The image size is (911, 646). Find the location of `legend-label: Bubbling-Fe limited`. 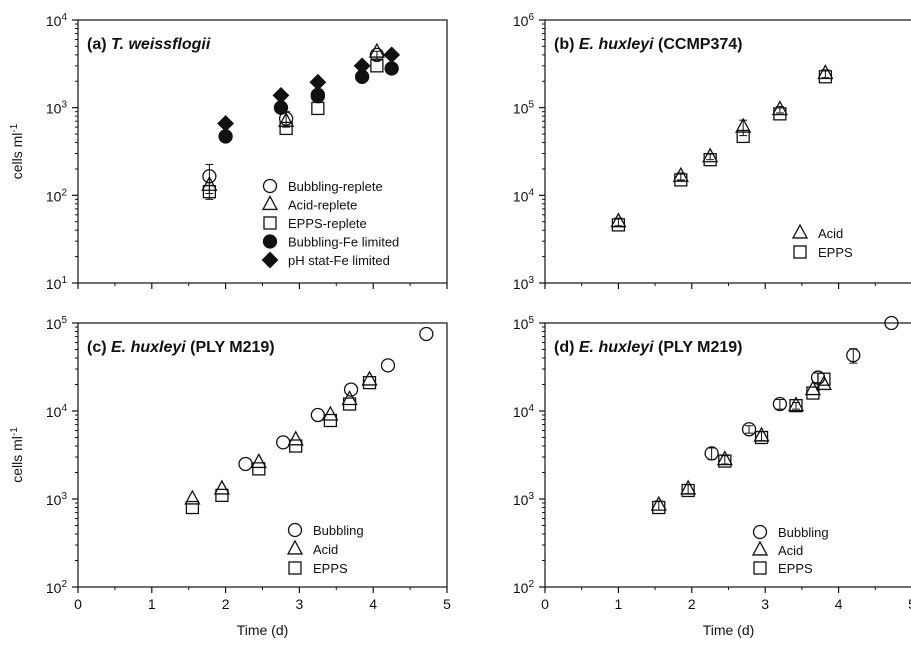

legend-label: Bubbling-Fe limited is located at coordinates (343, 242).